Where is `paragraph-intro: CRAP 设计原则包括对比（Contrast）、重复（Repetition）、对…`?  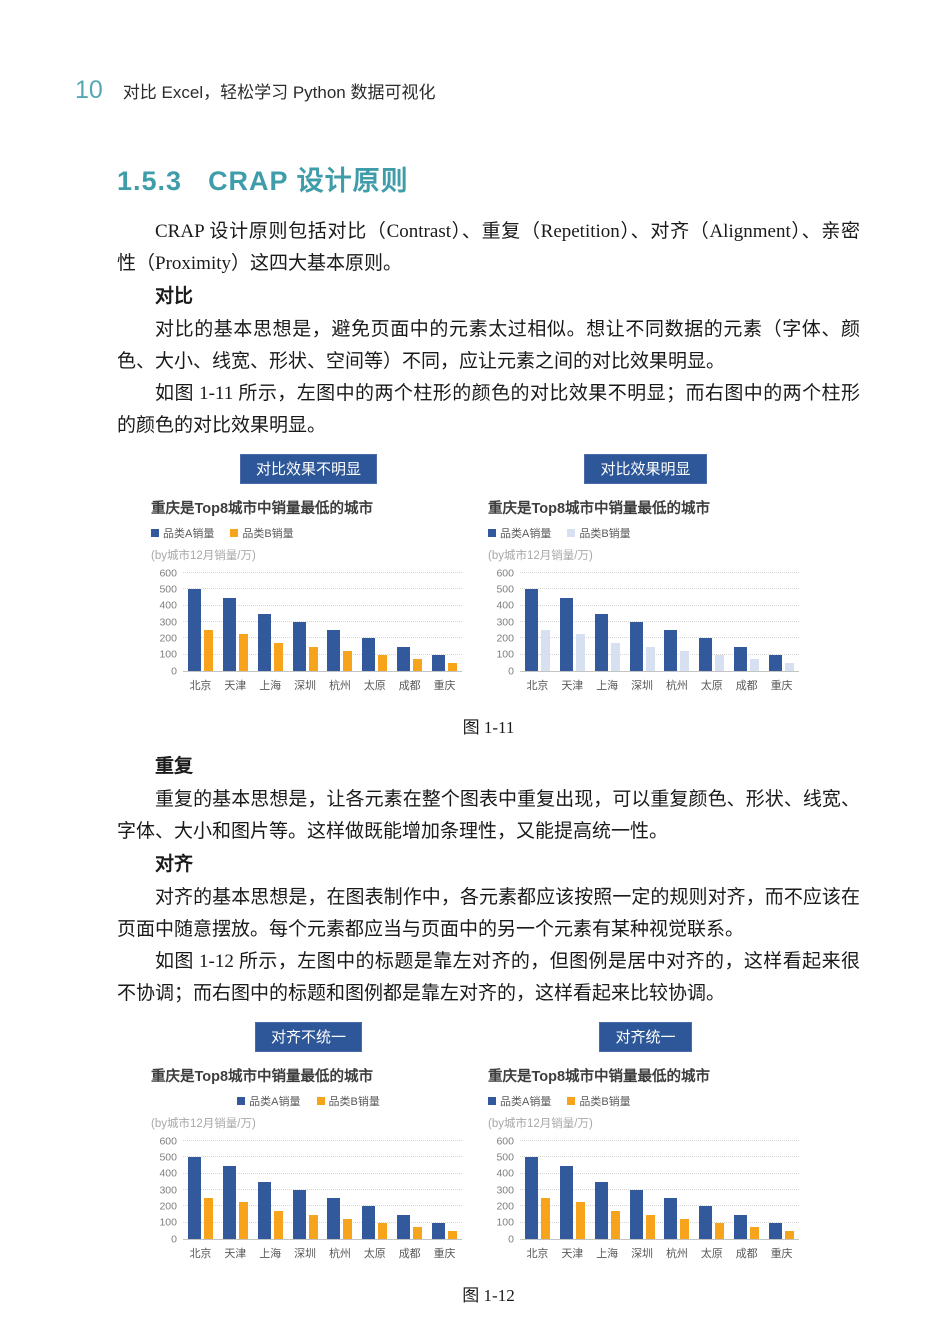
paragraph-intro: CRAP 设计原则包括对比（Contrast）、重复（Repetition）、对… is located at coordinates (488, 248).